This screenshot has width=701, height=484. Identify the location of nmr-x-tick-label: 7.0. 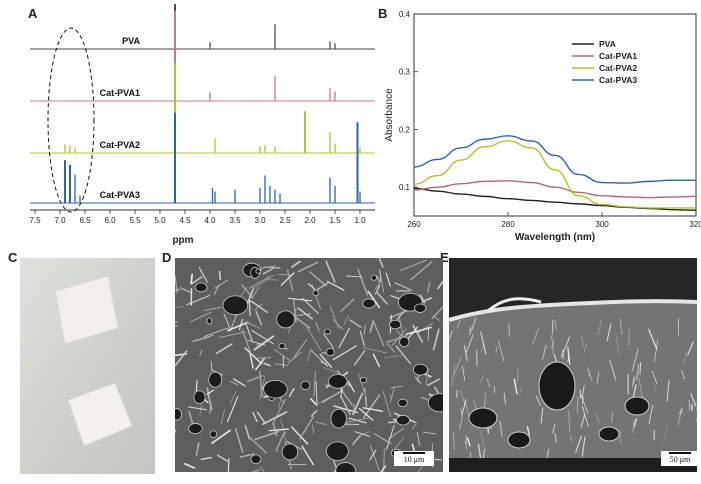
(60, 220).